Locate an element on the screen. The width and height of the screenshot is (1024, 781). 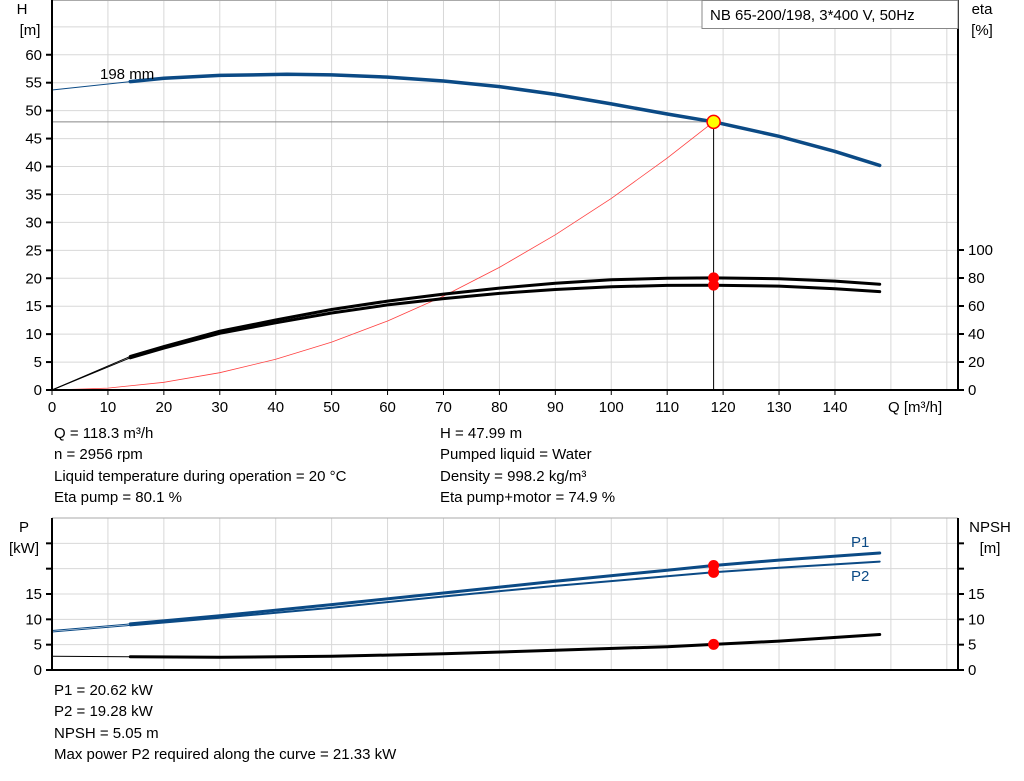
eta-pump-motor-curve-thin is located at coordinates (465, 337).